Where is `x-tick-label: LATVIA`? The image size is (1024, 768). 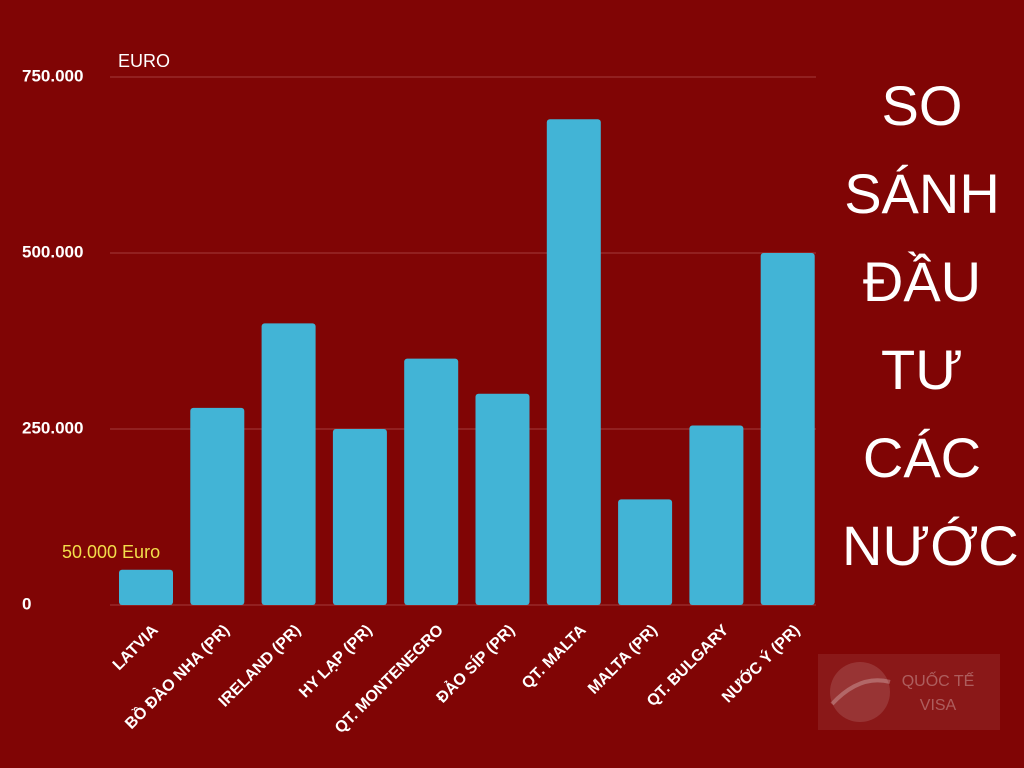
x-tick-label: LATVIA is located at coordinates (136, 647).